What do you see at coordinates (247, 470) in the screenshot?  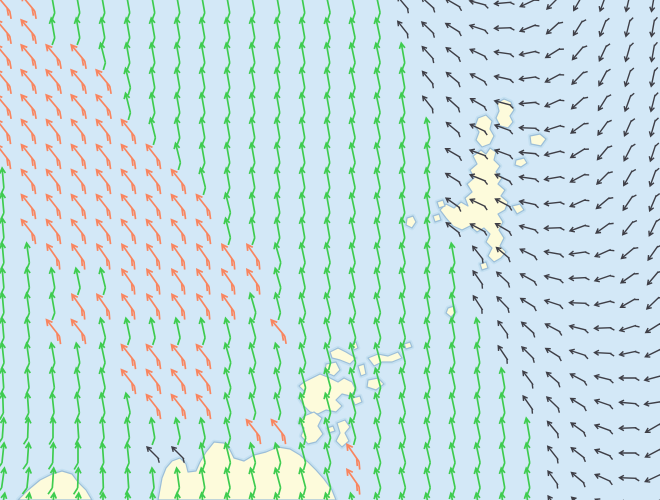 I see `mainland-caithness` at bounding box center [247, 470].